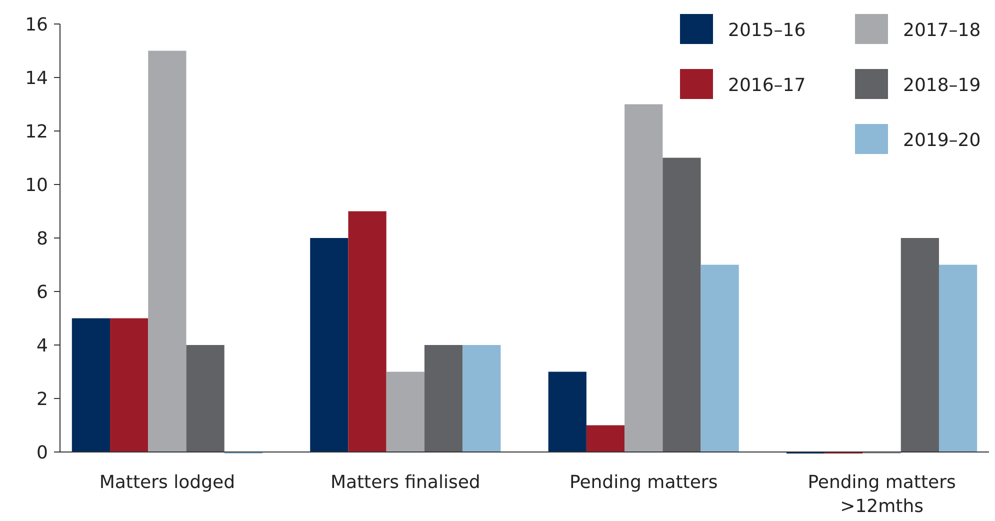 This screenshot has height=521, width=995. I want to click on x-tick-label: Pending matters >12mths, so click(882, 494).